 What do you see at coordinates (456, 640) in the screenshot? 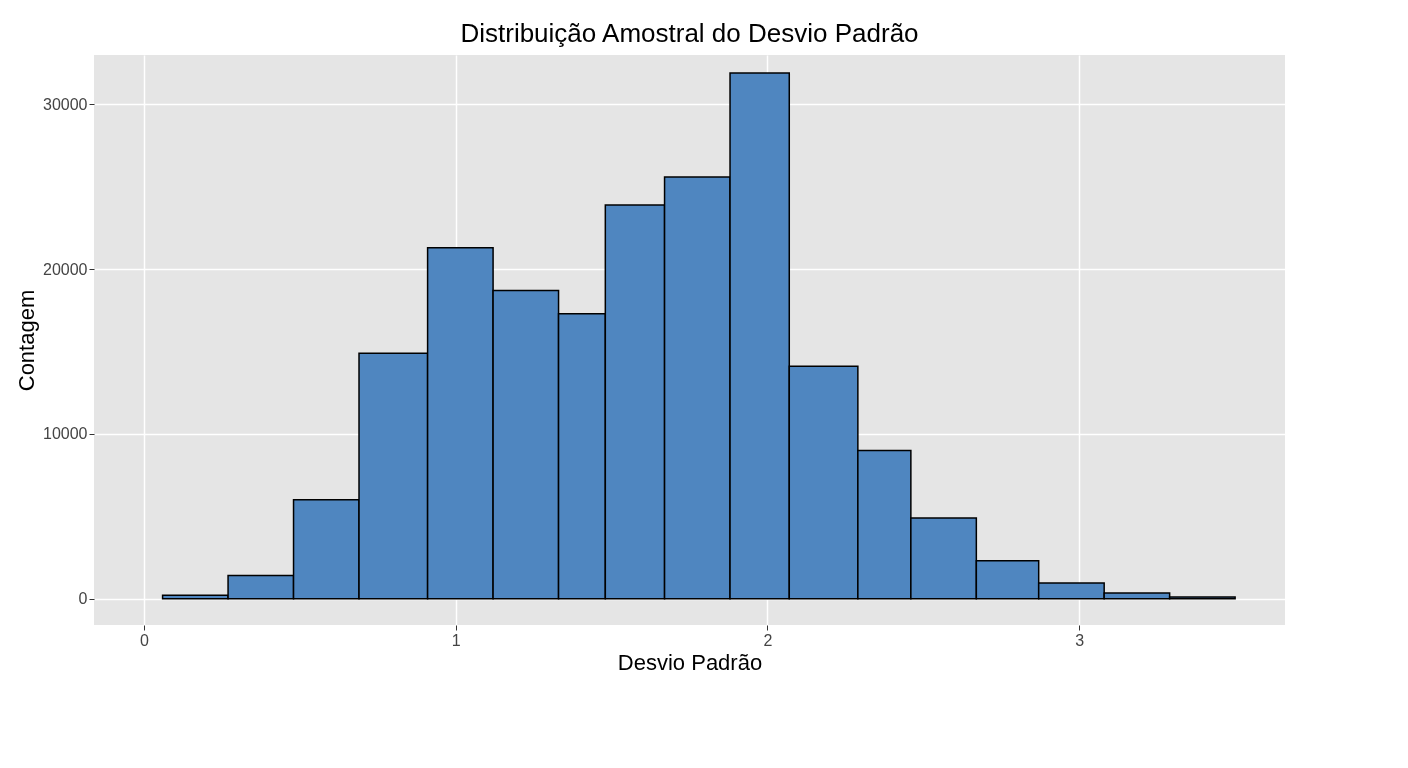
I see `x-tick-label: 1` at bounding box center [456, 640].